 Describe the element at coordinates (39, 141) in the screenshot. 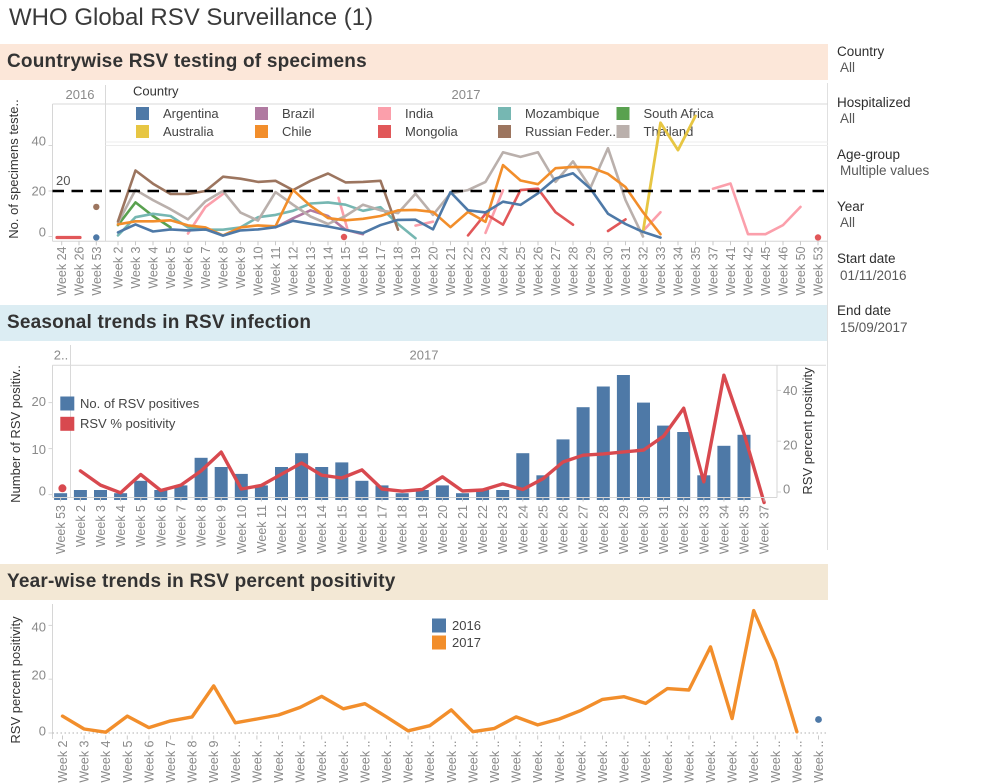

I see `svg-text: 40` at that location.